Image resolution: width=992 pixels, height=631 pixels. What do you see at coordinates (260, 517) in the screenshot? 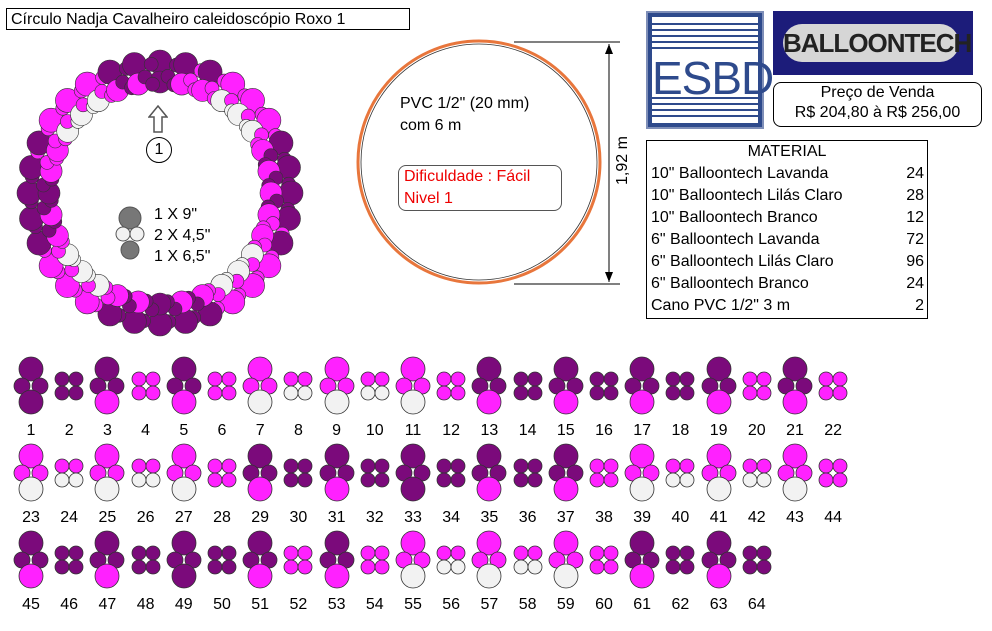
I see `cluster-number: 29` at bounding box center [260, 517].